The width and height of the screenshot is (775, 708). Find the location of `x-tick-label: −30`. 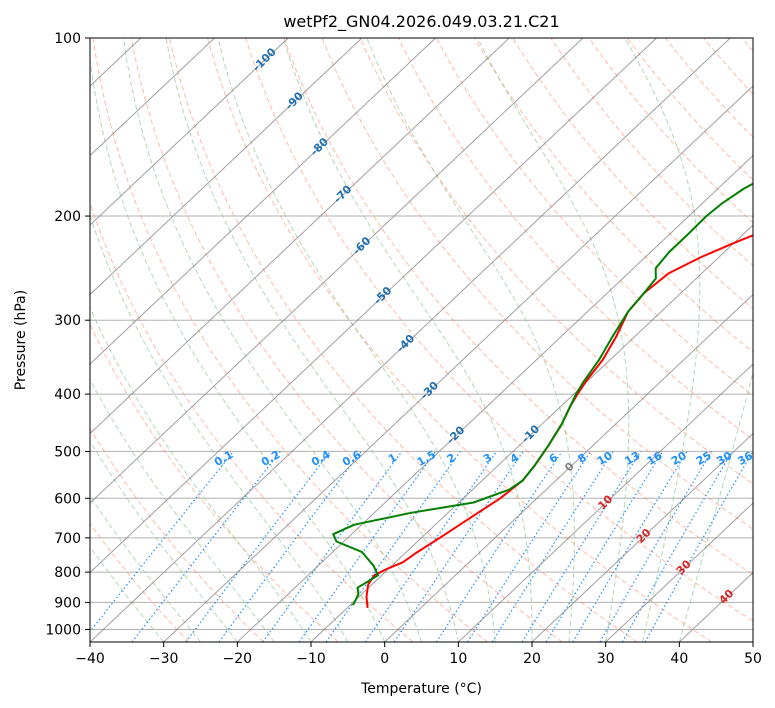

x-tick-label: −30 is located at coordinates (164, 659).